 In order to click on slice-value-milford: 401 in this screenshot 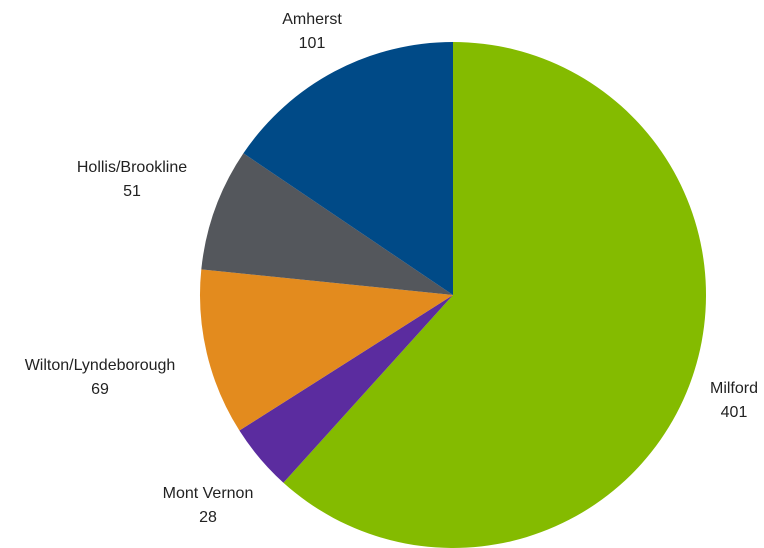, I will do `click(734, 412)`.